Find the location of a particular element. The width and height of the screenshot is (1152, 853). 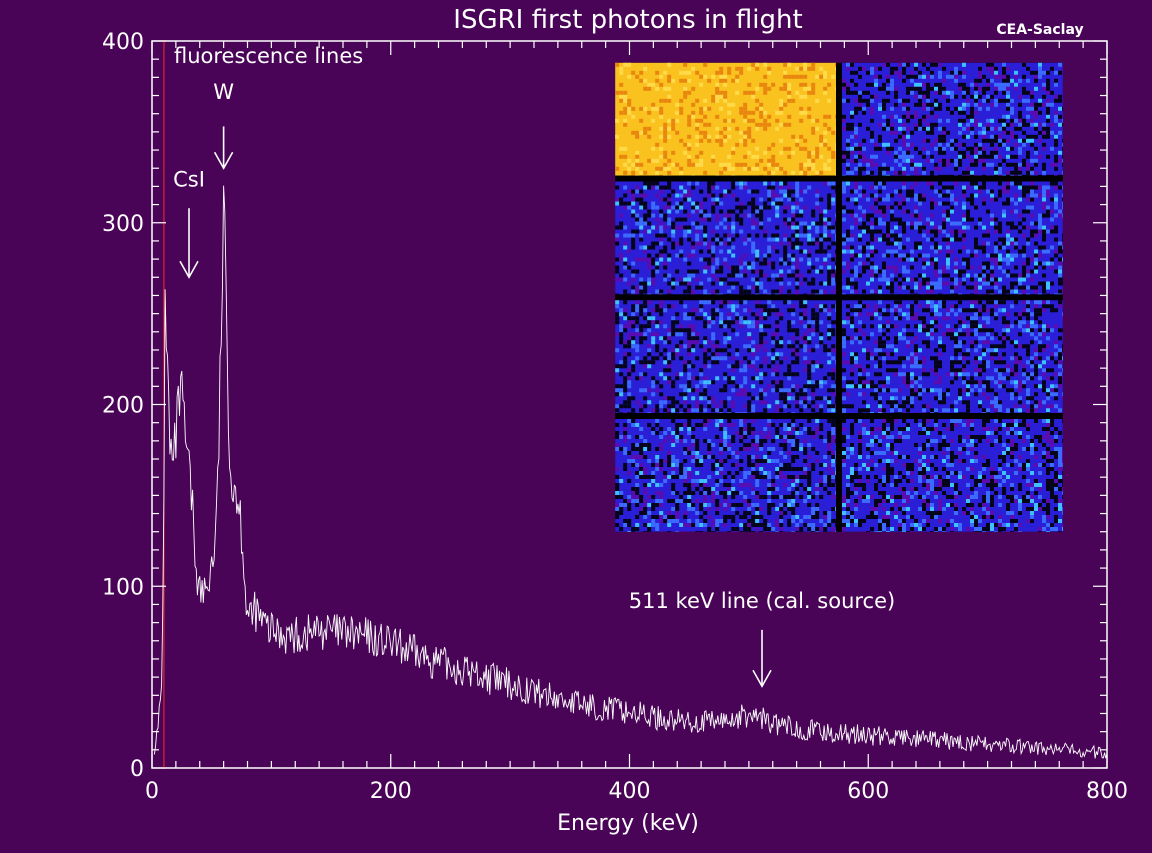

annotation-label: fluorescence lines is located at coordinates (268, 56).